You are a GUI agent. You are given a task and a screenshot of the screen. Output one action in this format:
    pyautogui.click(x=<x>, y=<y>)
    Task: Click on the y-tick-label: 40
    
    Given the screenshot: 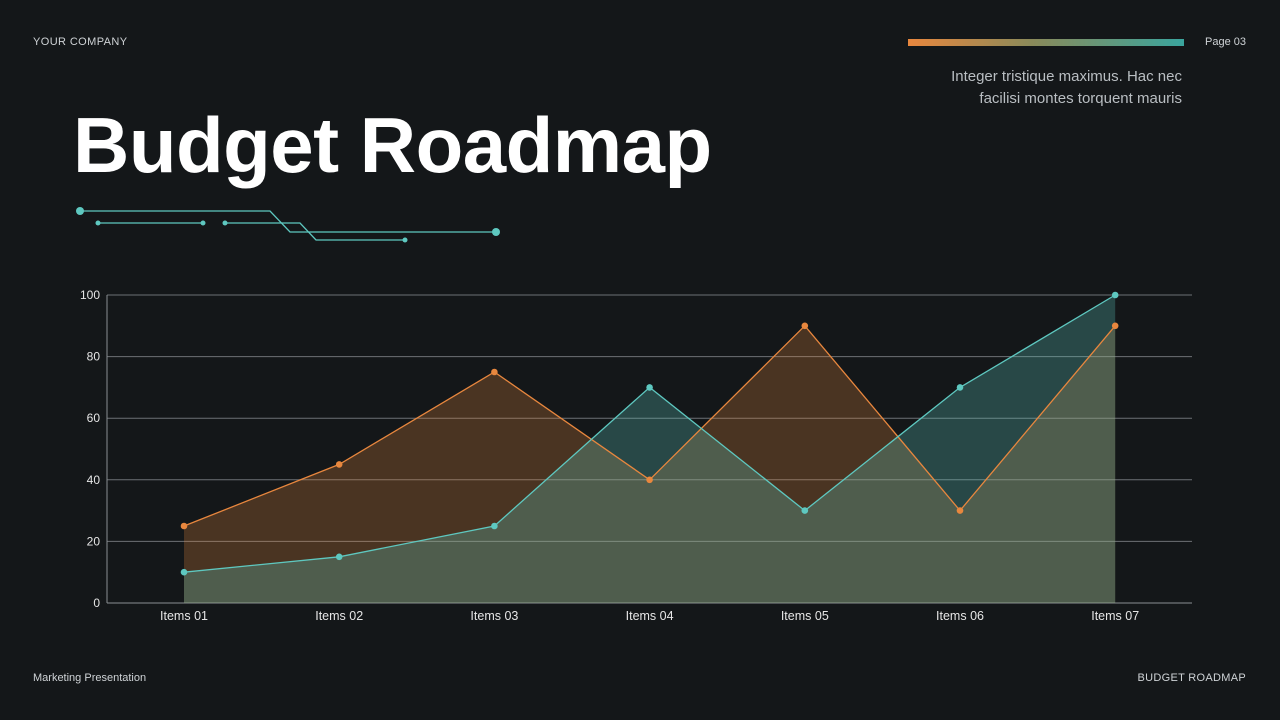 What is the action you would take?
    pyautogui.click(x=94, y=480)
    